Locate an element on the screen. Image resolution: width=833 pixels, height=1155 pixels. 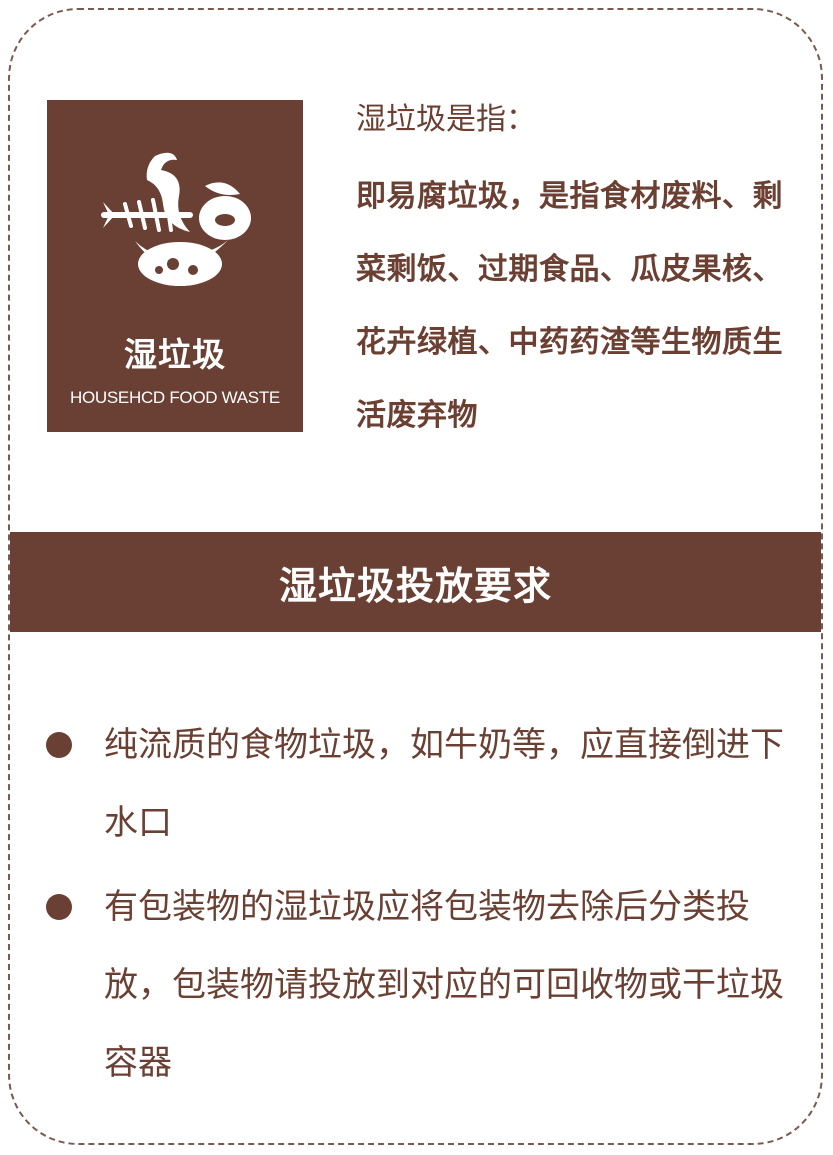
logo-title: 湿垃圾 is located at coordinates (175, 354).